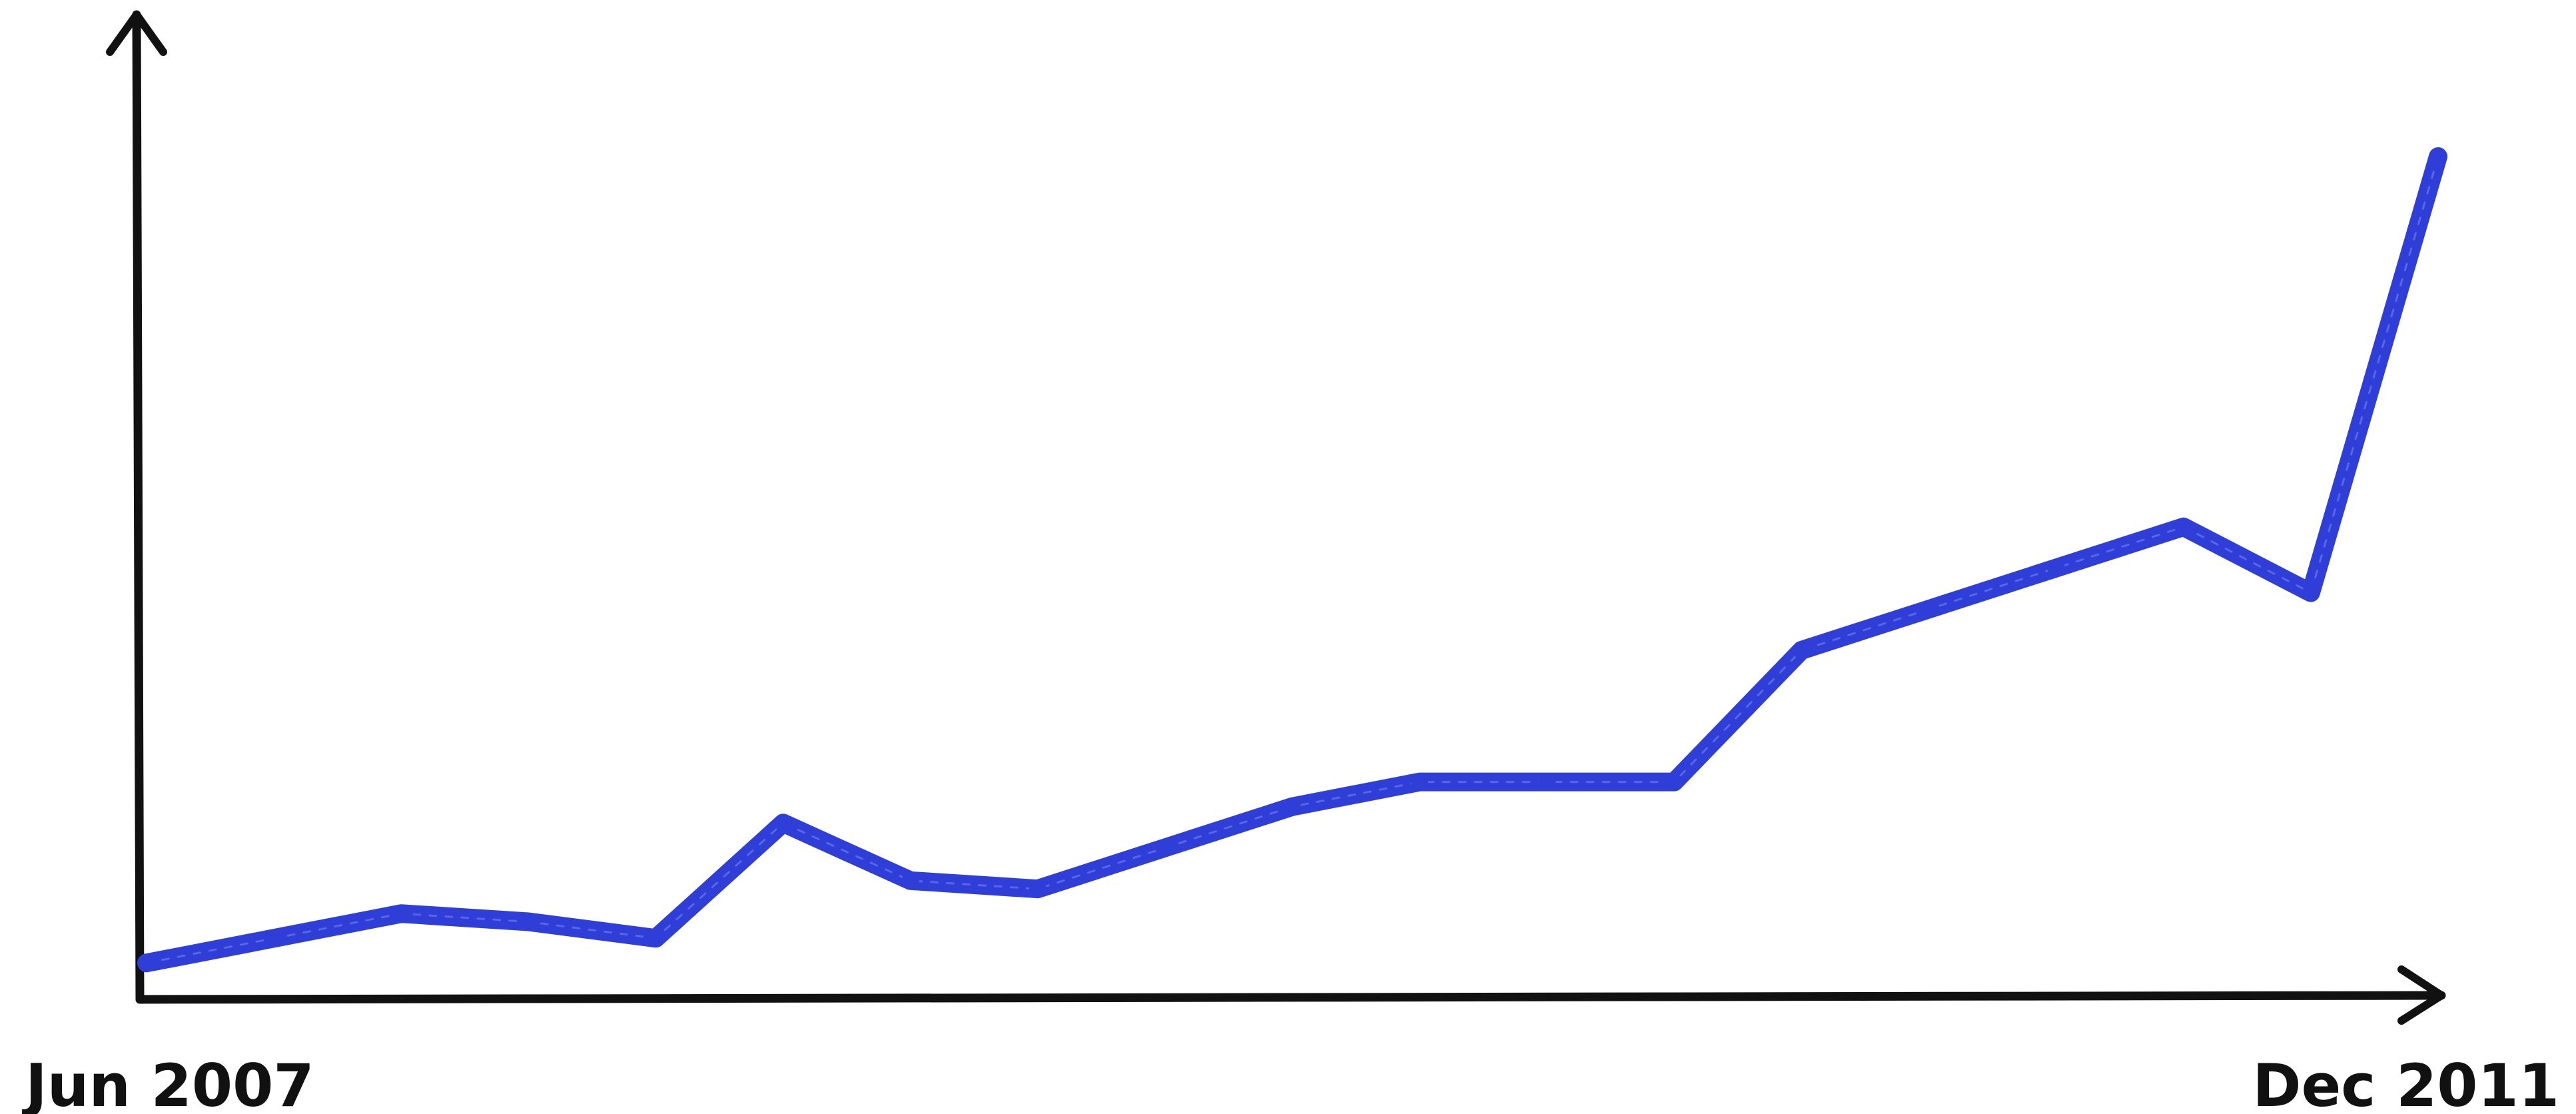  I want to click on x-tick-label-start: Jun 2007, so click(168, 1082).